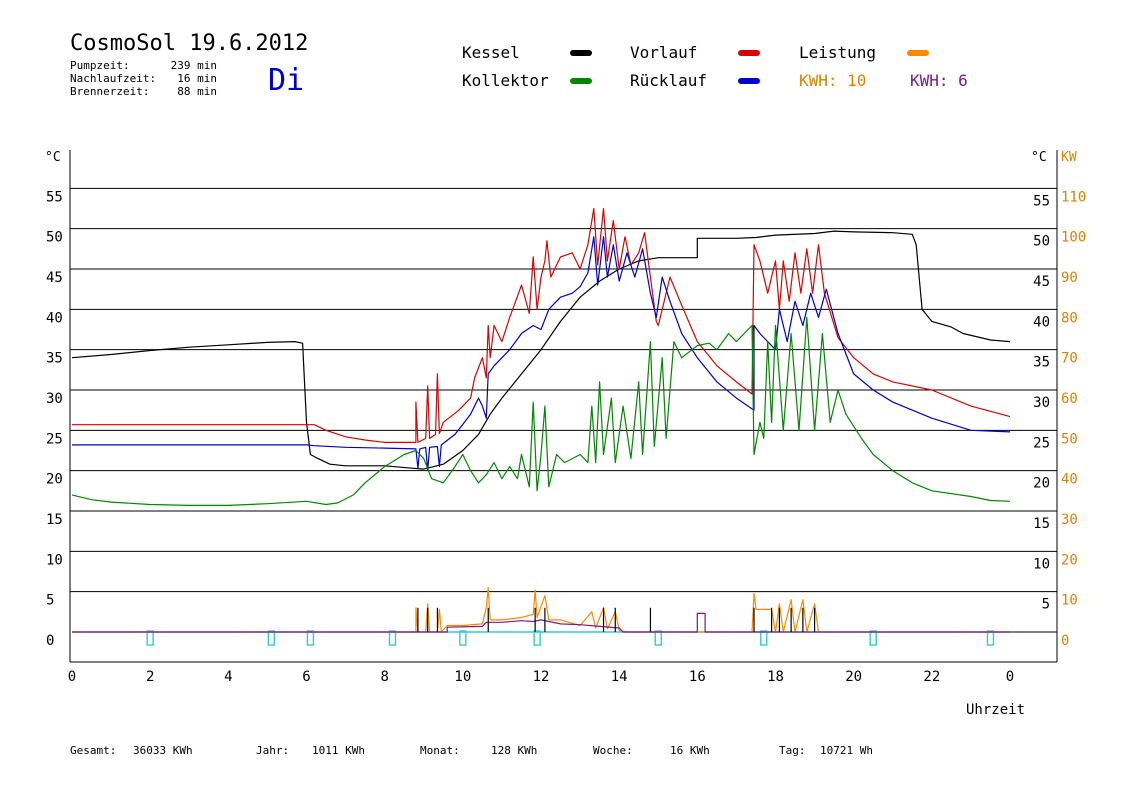 The image size is (1148, 812). What do you see at coordinates (1073, 197) in the screenshot?
I see `y-tick-power: 110` at bounding box center [1073, 197].